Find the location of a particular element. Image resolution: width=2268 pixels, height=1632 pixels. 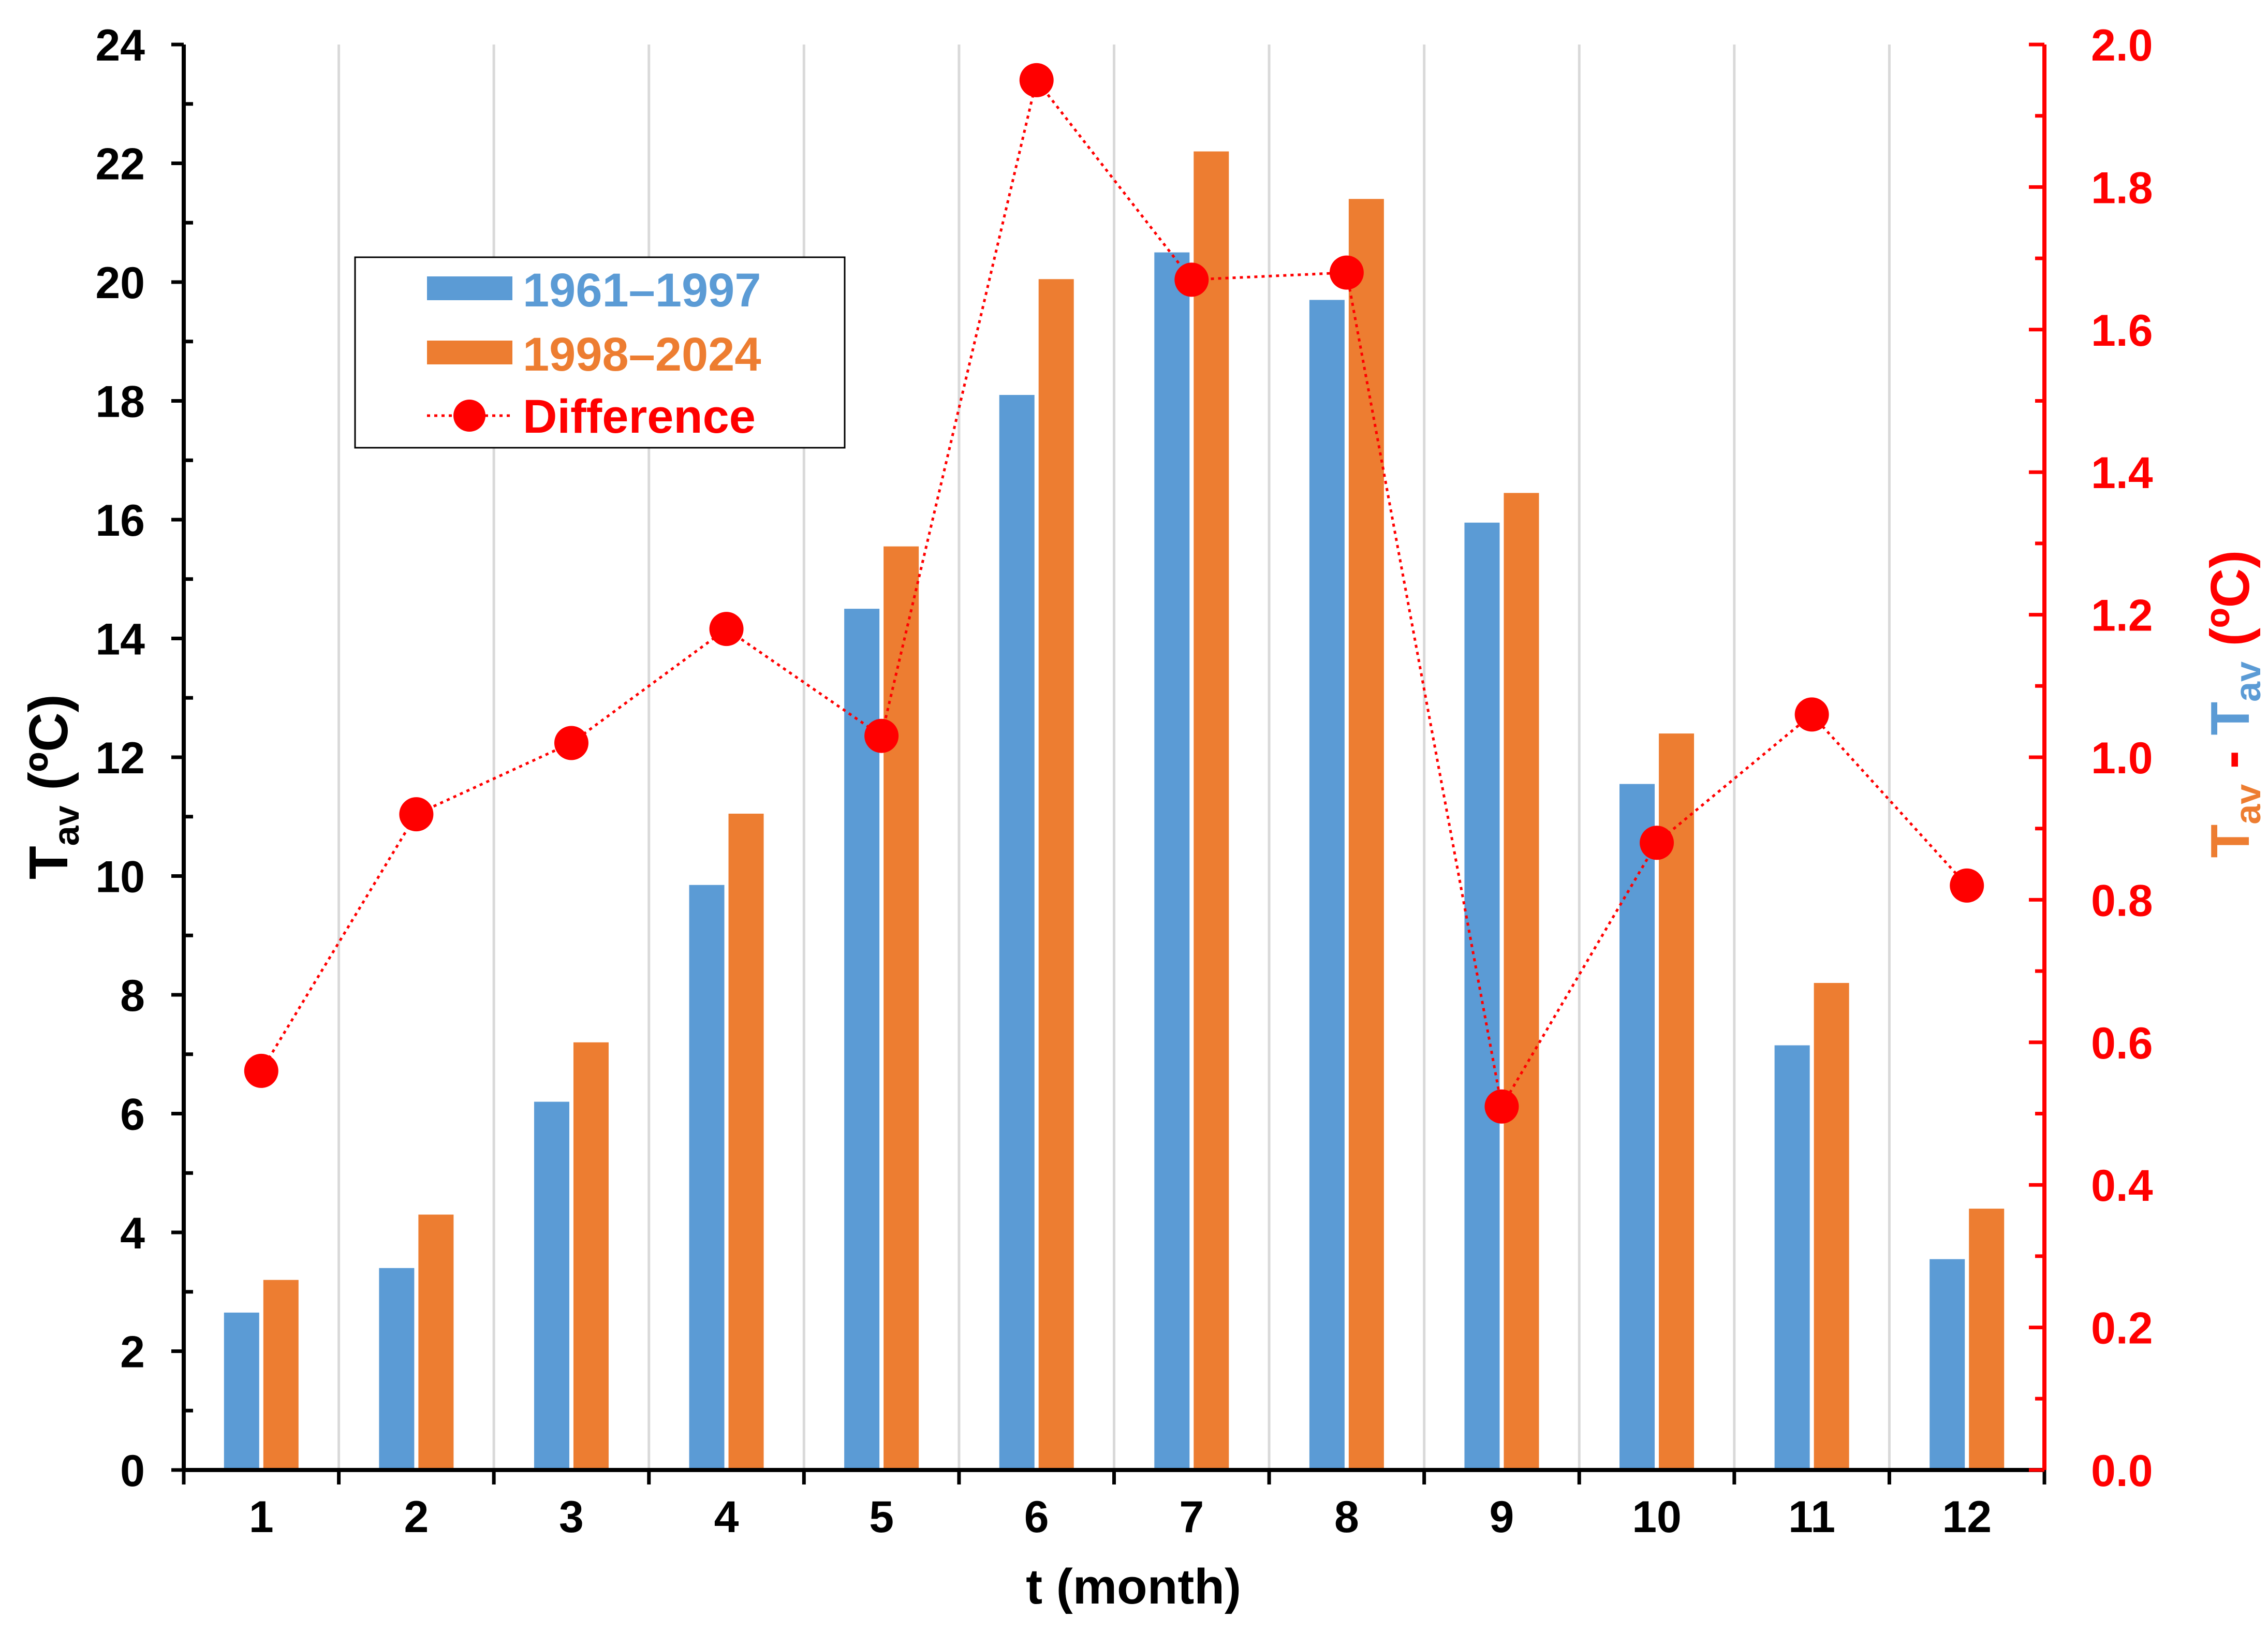

legend-label-difference: Difference is located at coordinates (639, 416).